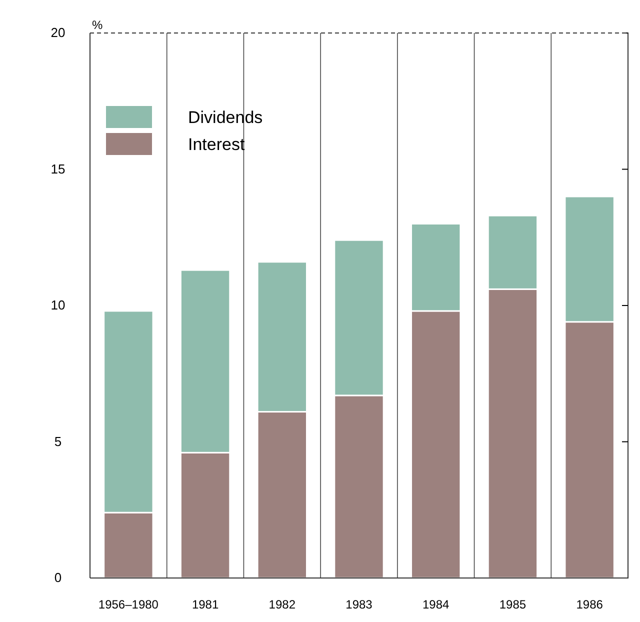  I want to click on y-tick-label: 20, so click(58, 32).